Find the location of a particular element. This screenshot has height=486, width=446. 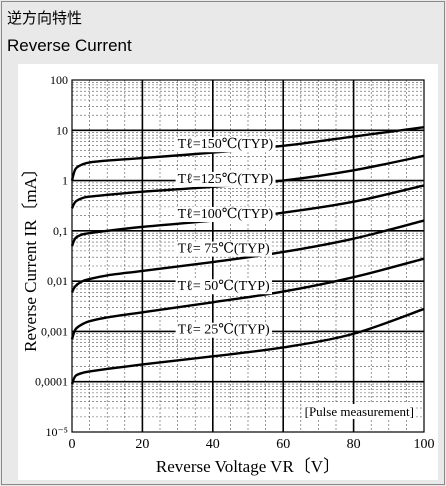

series-label-4: Tℓ= 50℃(TYP) is located at coordinates (224, 286).